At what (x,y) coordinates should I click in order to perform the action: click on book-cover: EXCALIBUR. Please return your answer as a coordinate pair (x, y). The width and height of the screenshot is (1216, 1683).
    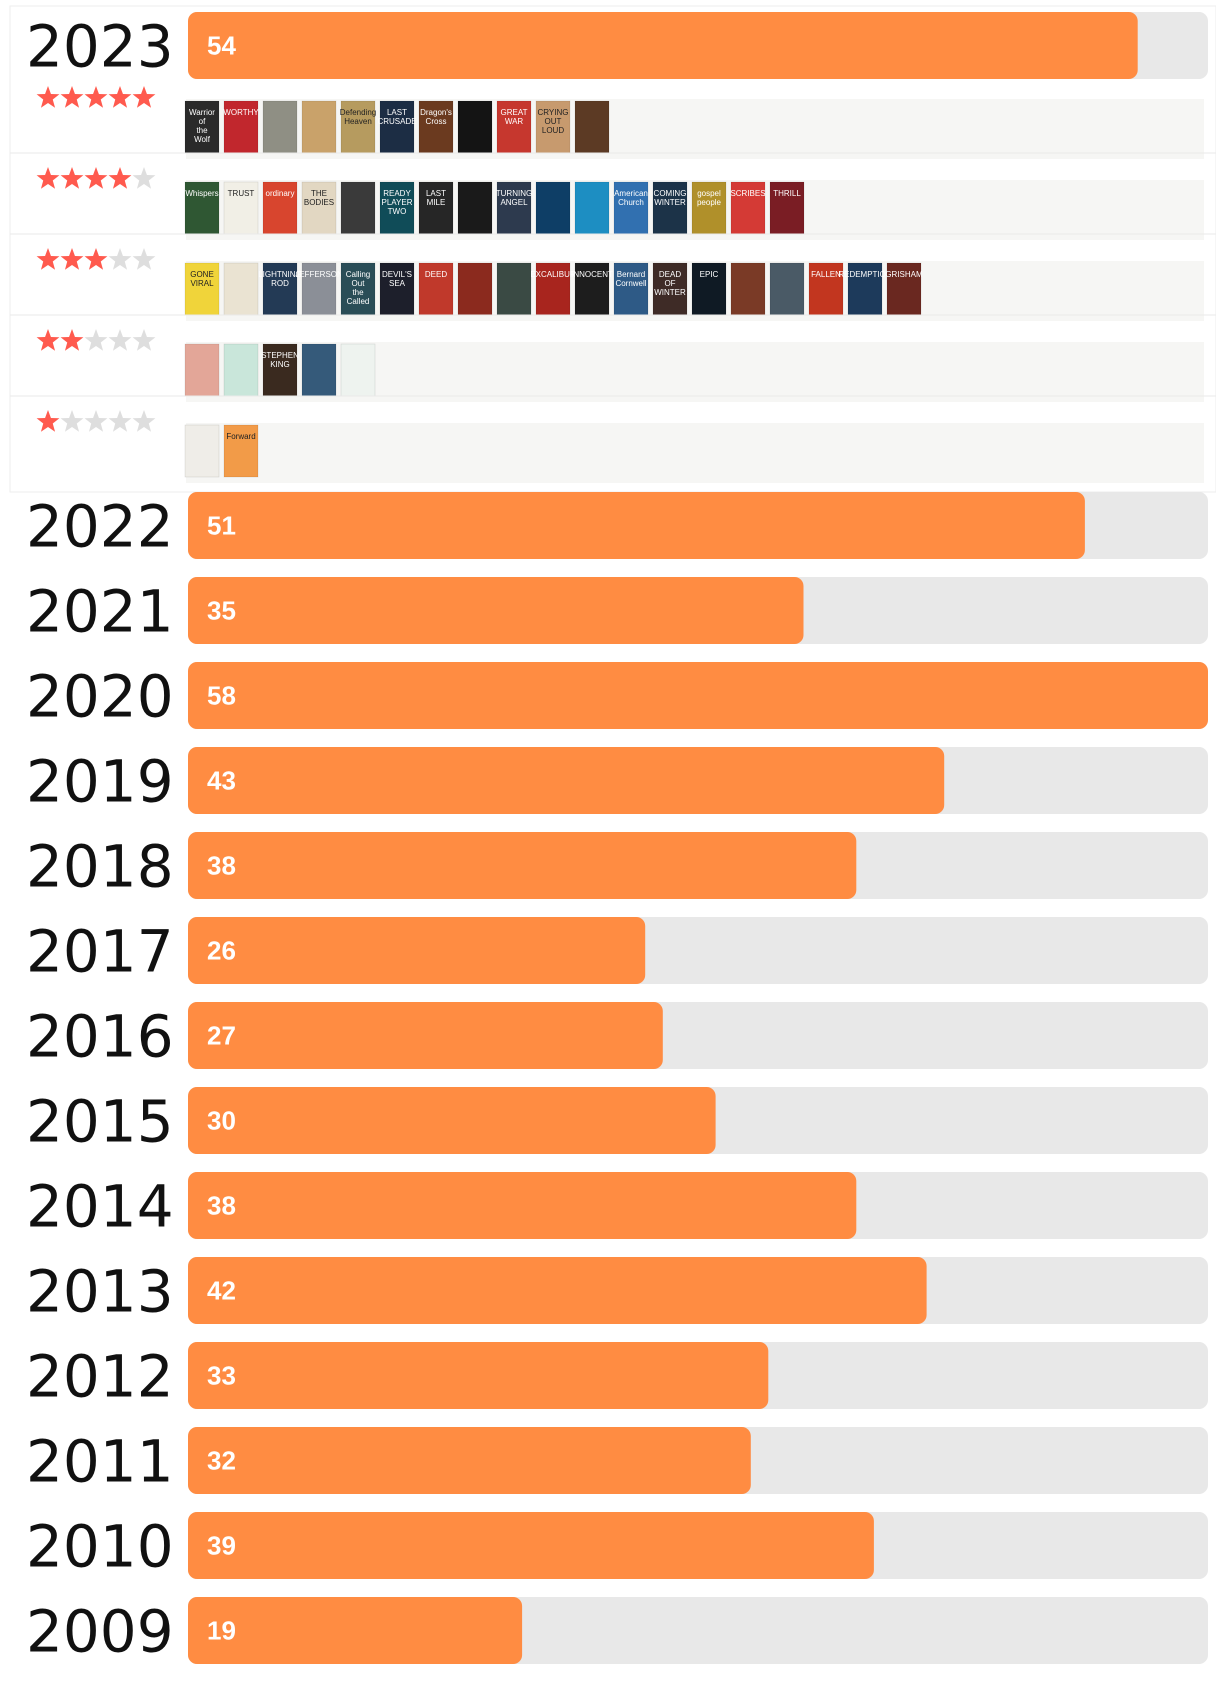
    Looking at the image, I should click on (553, 289).